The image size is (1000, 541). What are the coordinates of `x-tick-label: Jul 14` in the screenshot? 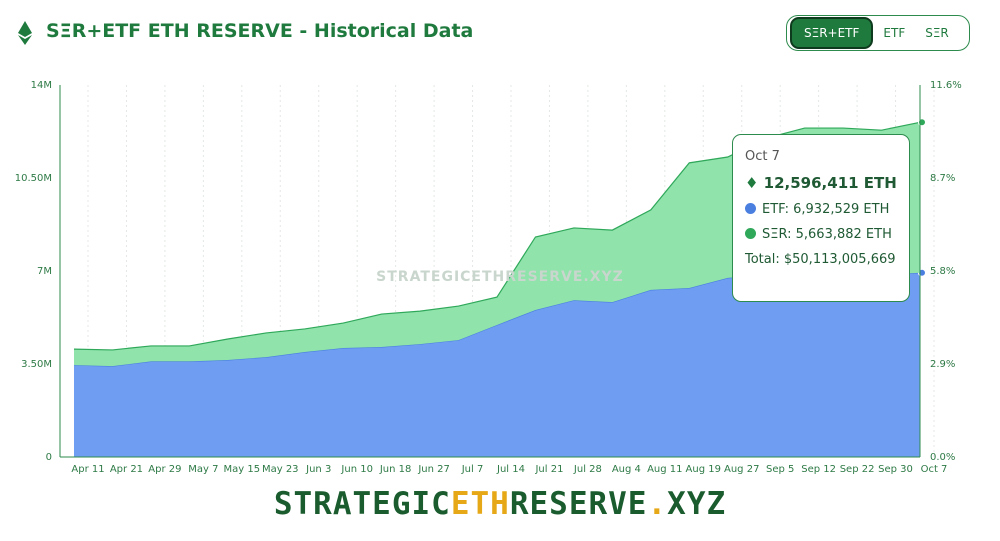 It's located at (510, 469).